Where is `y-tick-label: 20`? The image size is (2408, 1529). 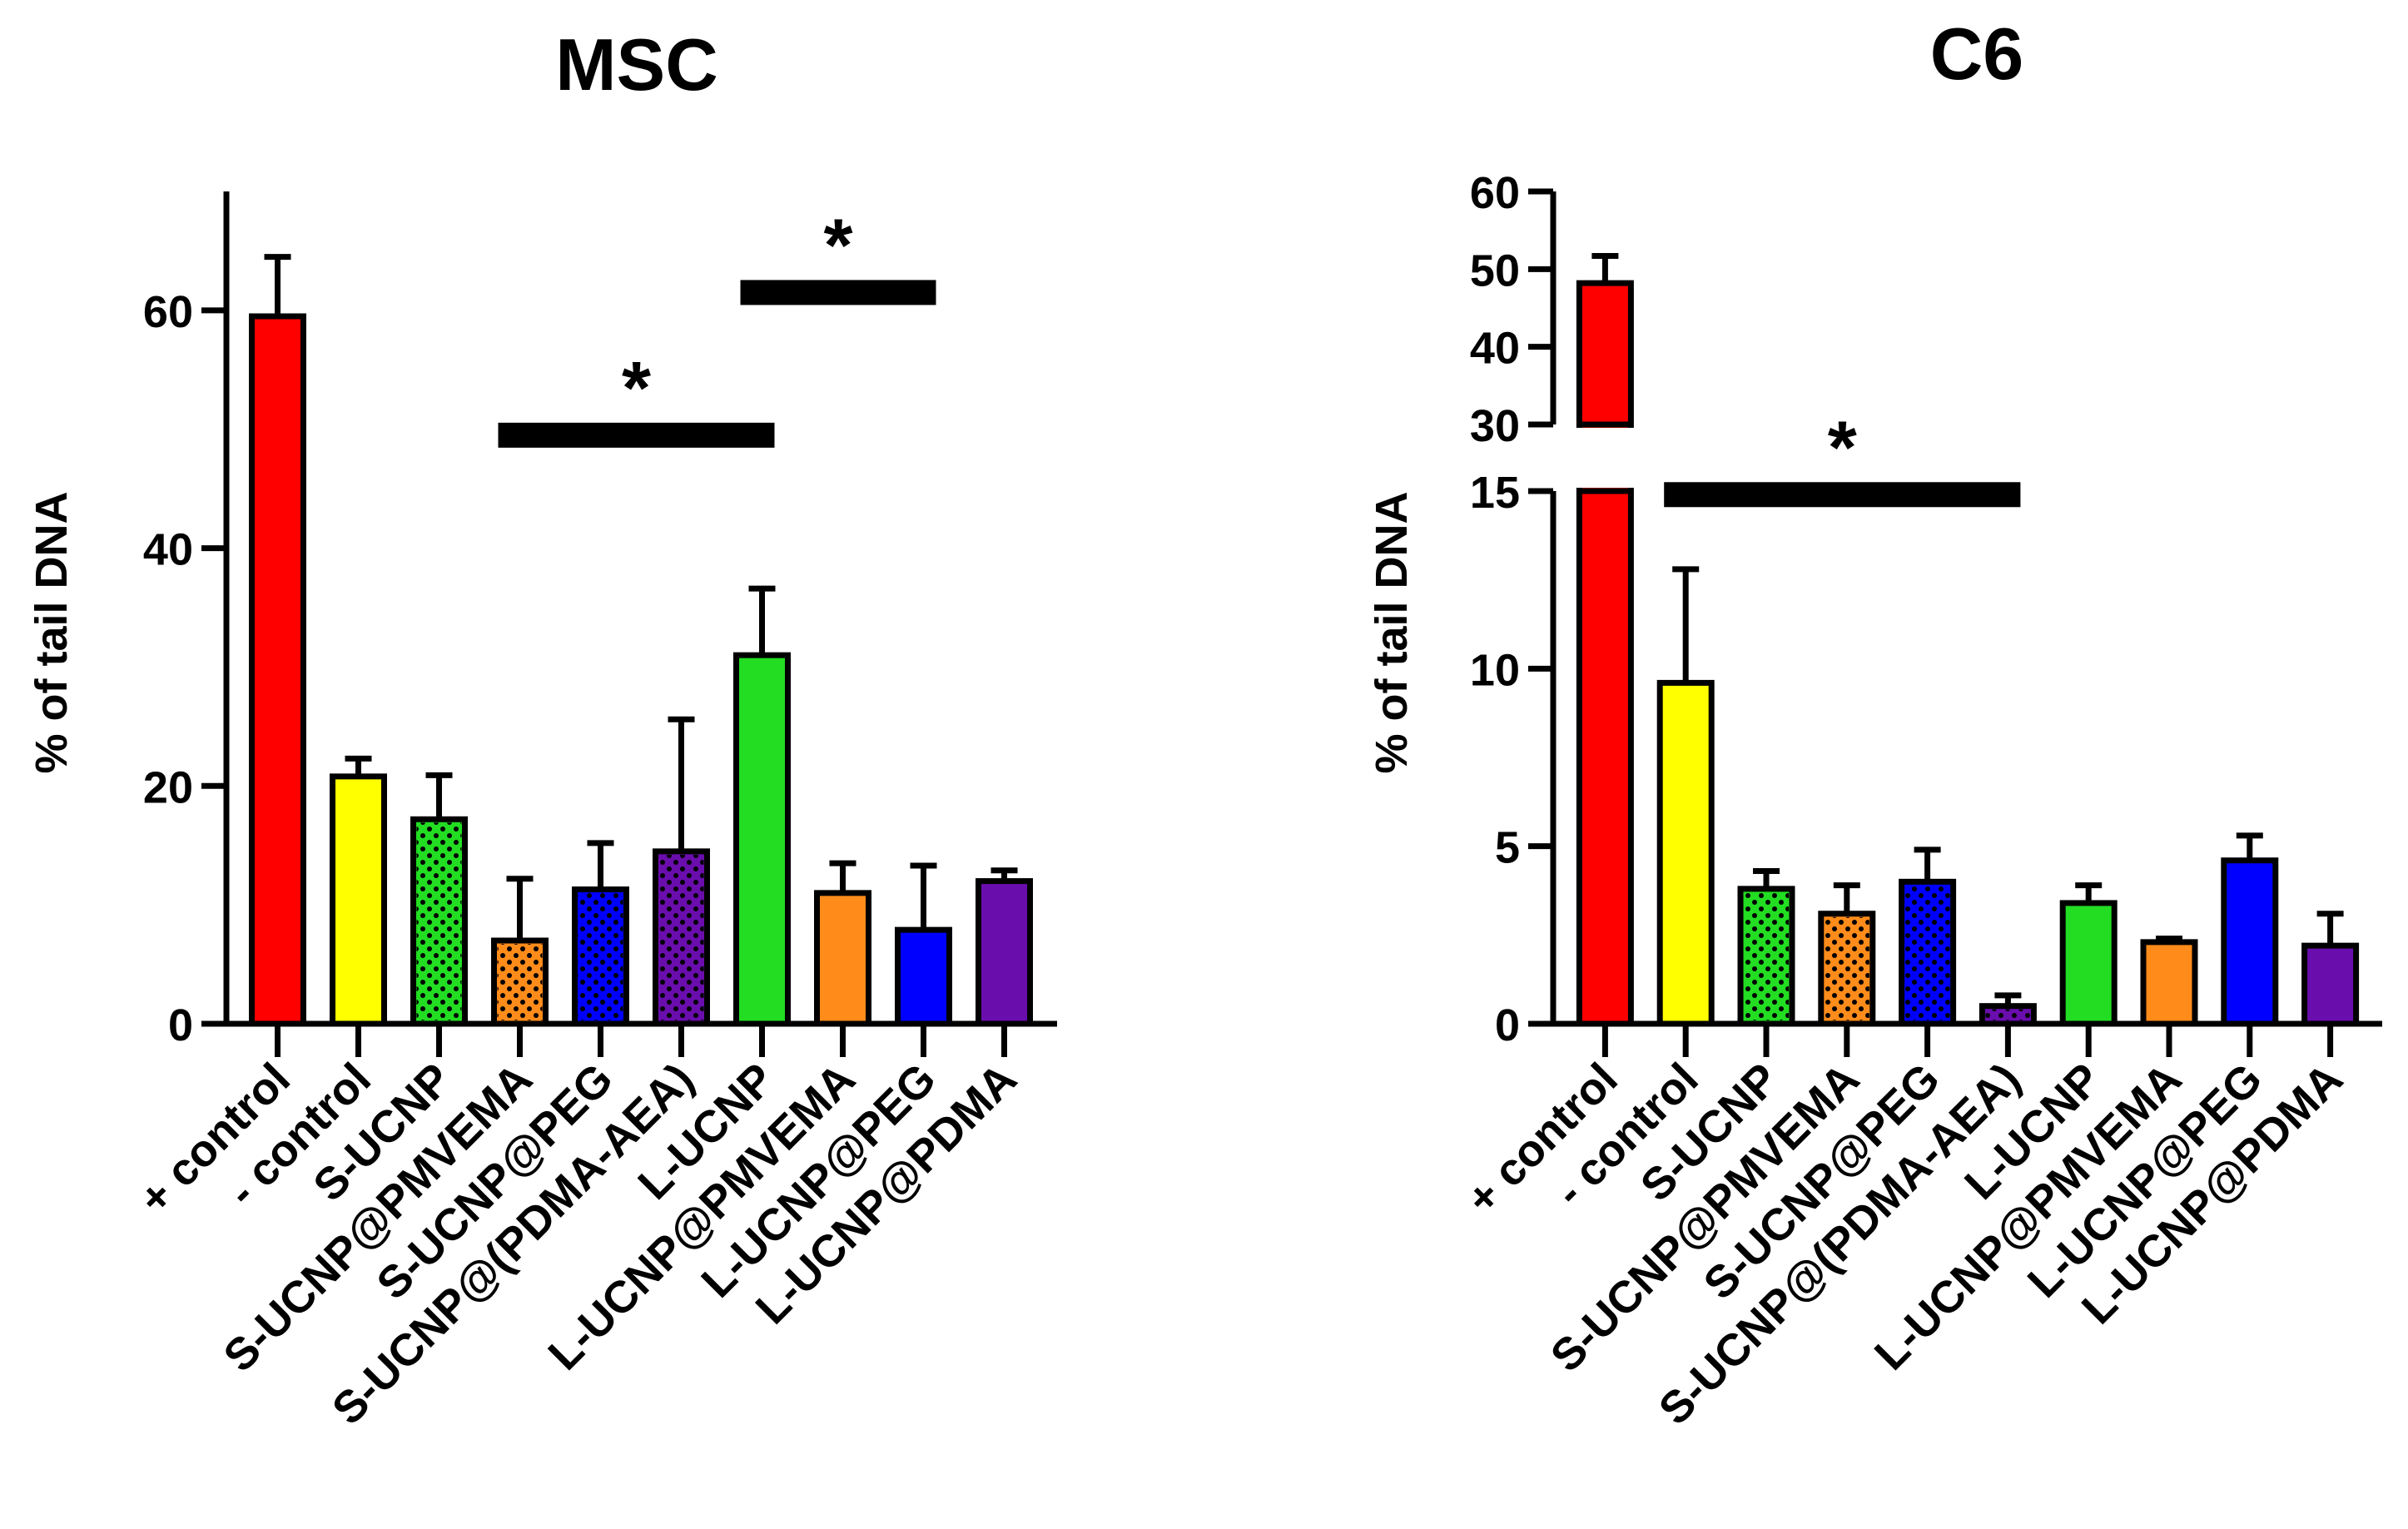
y-tick-label: 20 is located at coordinates (168, 787).